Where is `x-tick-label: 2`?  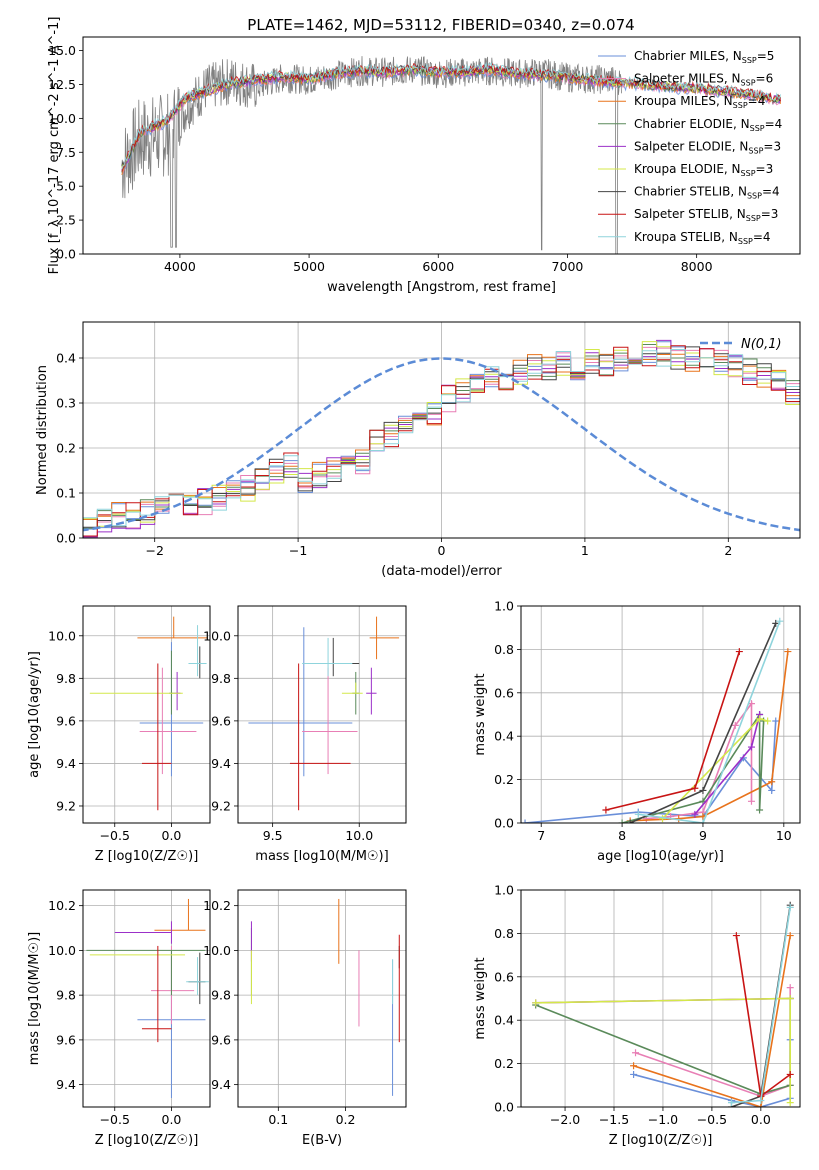
x-tick-label: 2 is located at coordinates (728, 550).